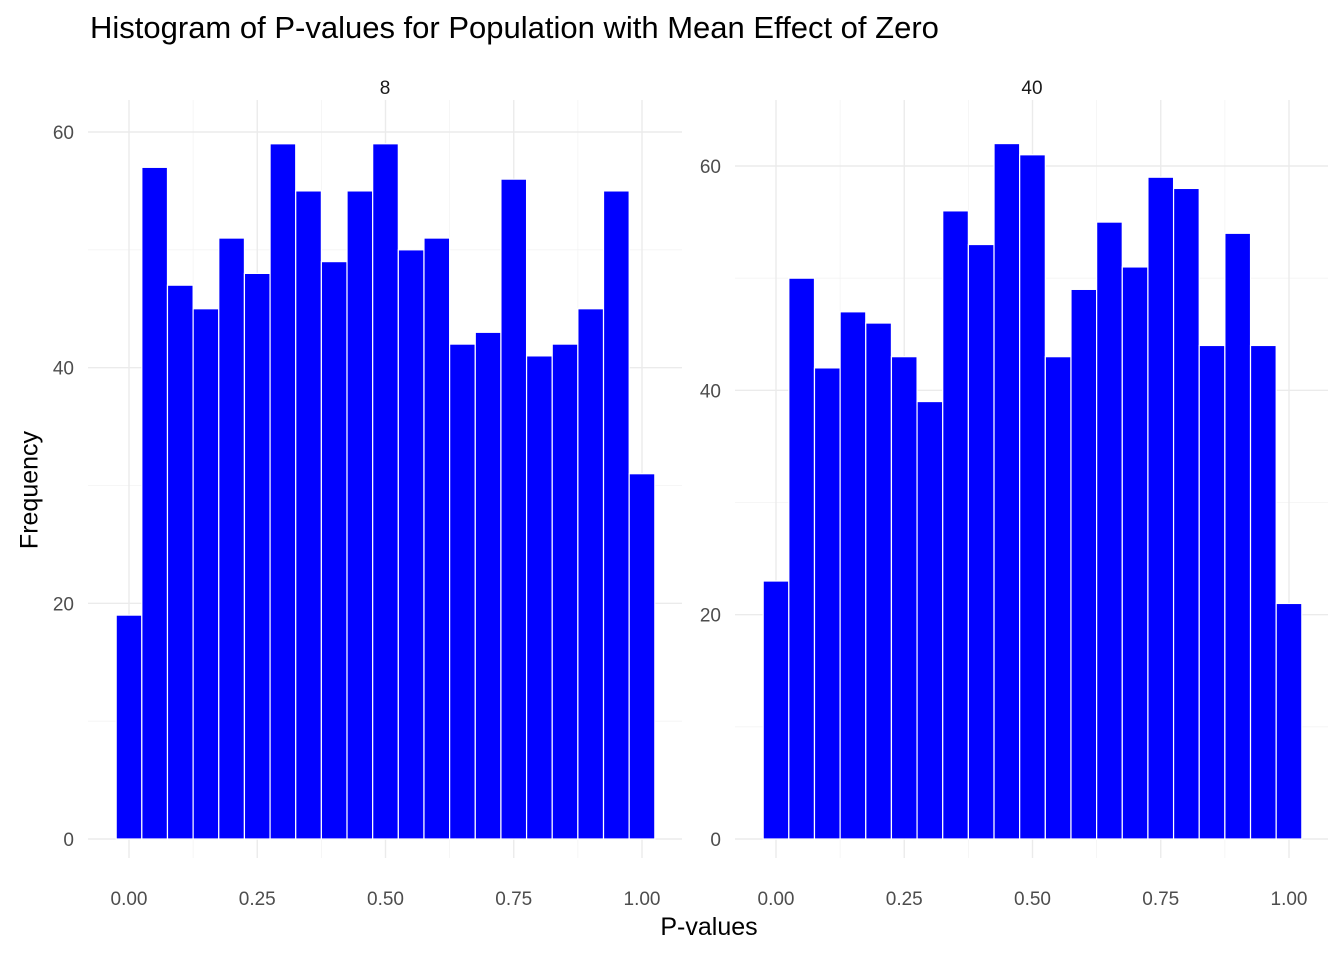 The width and height of the screenshot is (1344, 960). I want to click on facet-strip-label: 40, so click(1031, 88).